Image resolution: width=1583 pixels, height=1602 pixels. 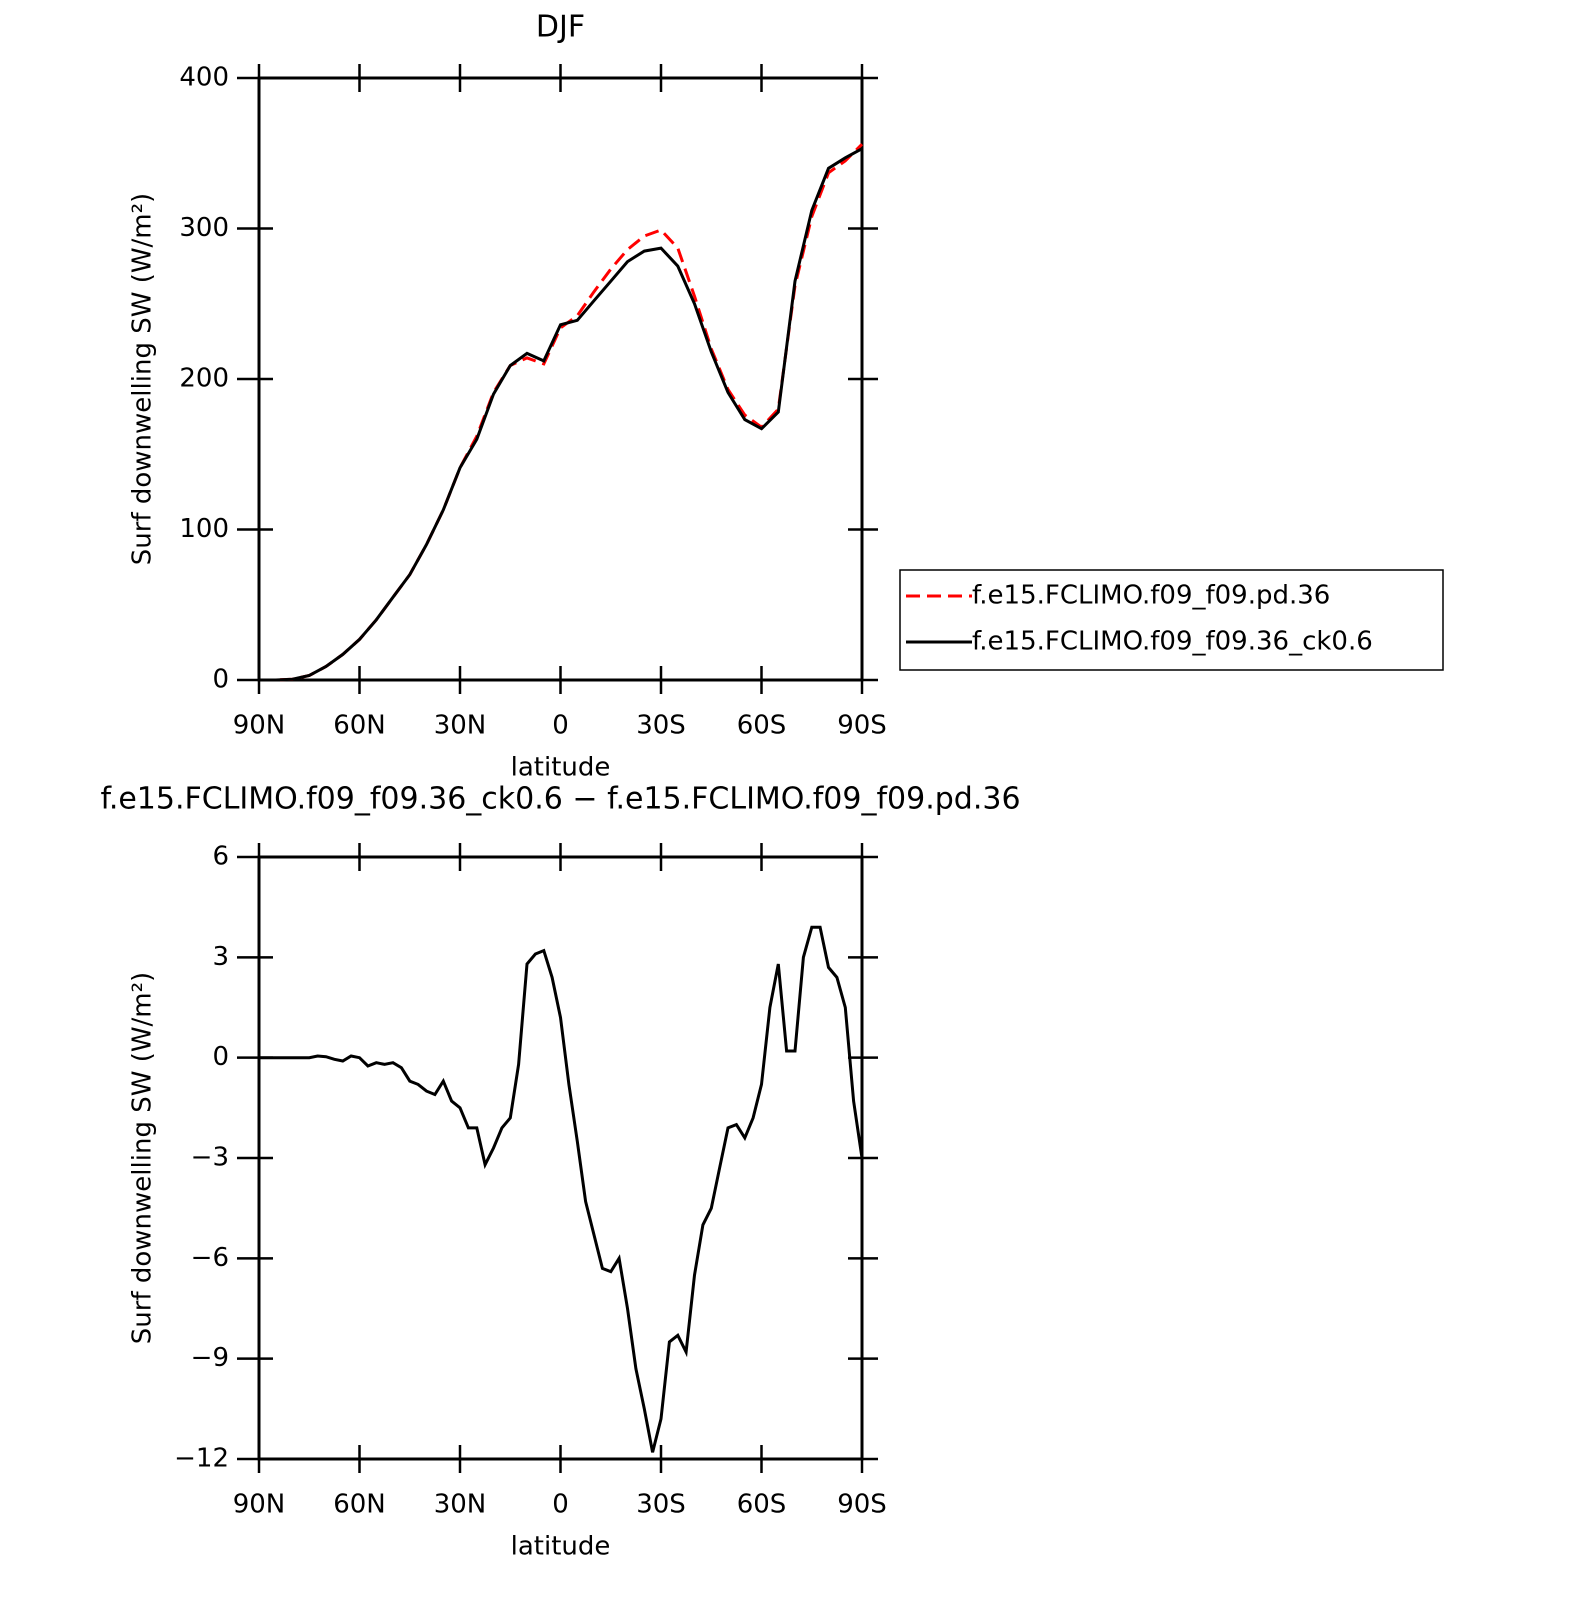 What do you see at coordinates (210, 1258) in the screenshot?
I see `y-tick-label: −6` at bounding box center [210, 1258].